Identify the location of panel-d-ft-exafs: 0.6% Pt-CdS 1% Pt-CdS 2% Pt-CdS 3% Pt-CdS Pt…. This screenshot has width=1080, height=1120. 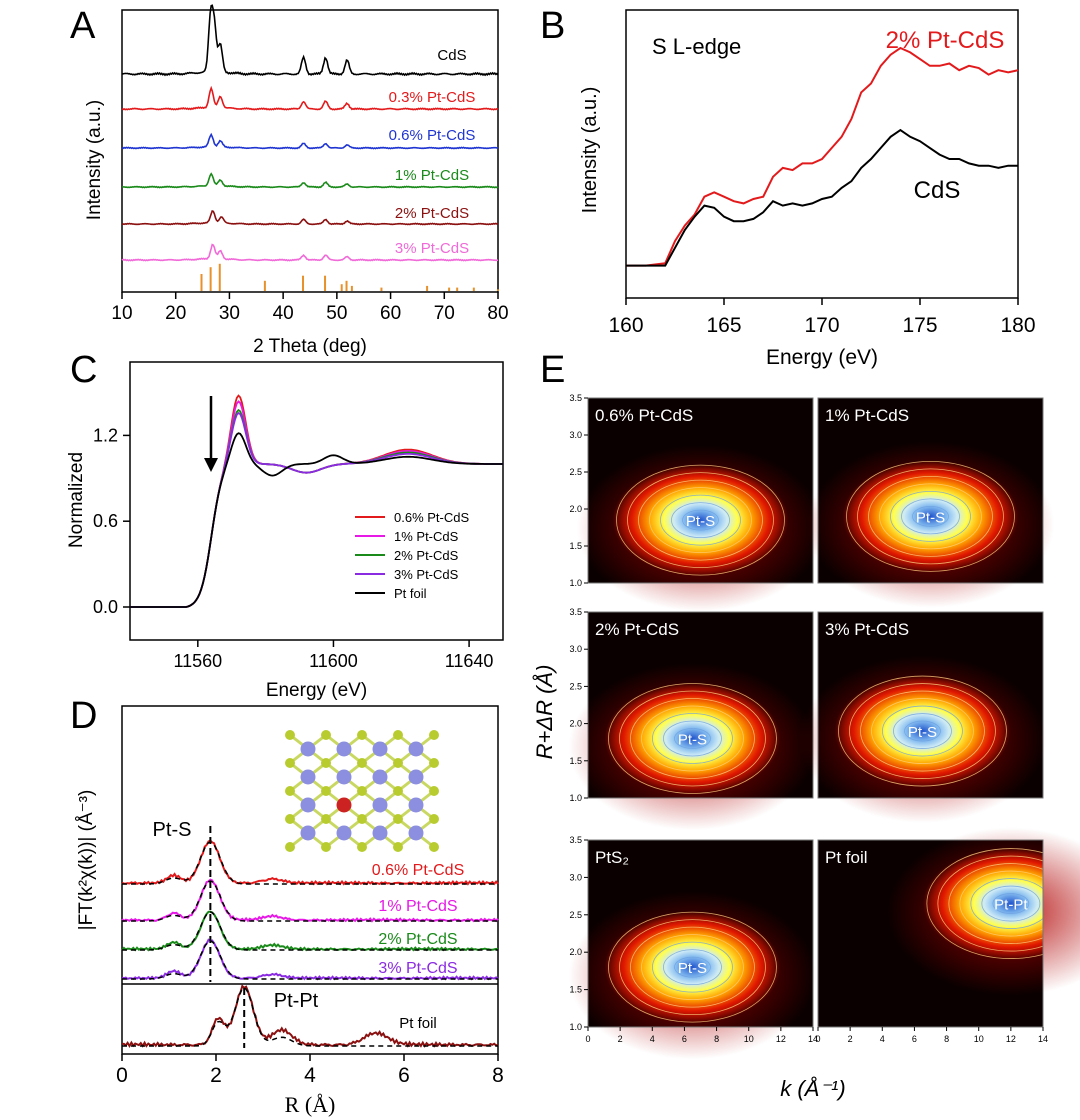
(290, 911).